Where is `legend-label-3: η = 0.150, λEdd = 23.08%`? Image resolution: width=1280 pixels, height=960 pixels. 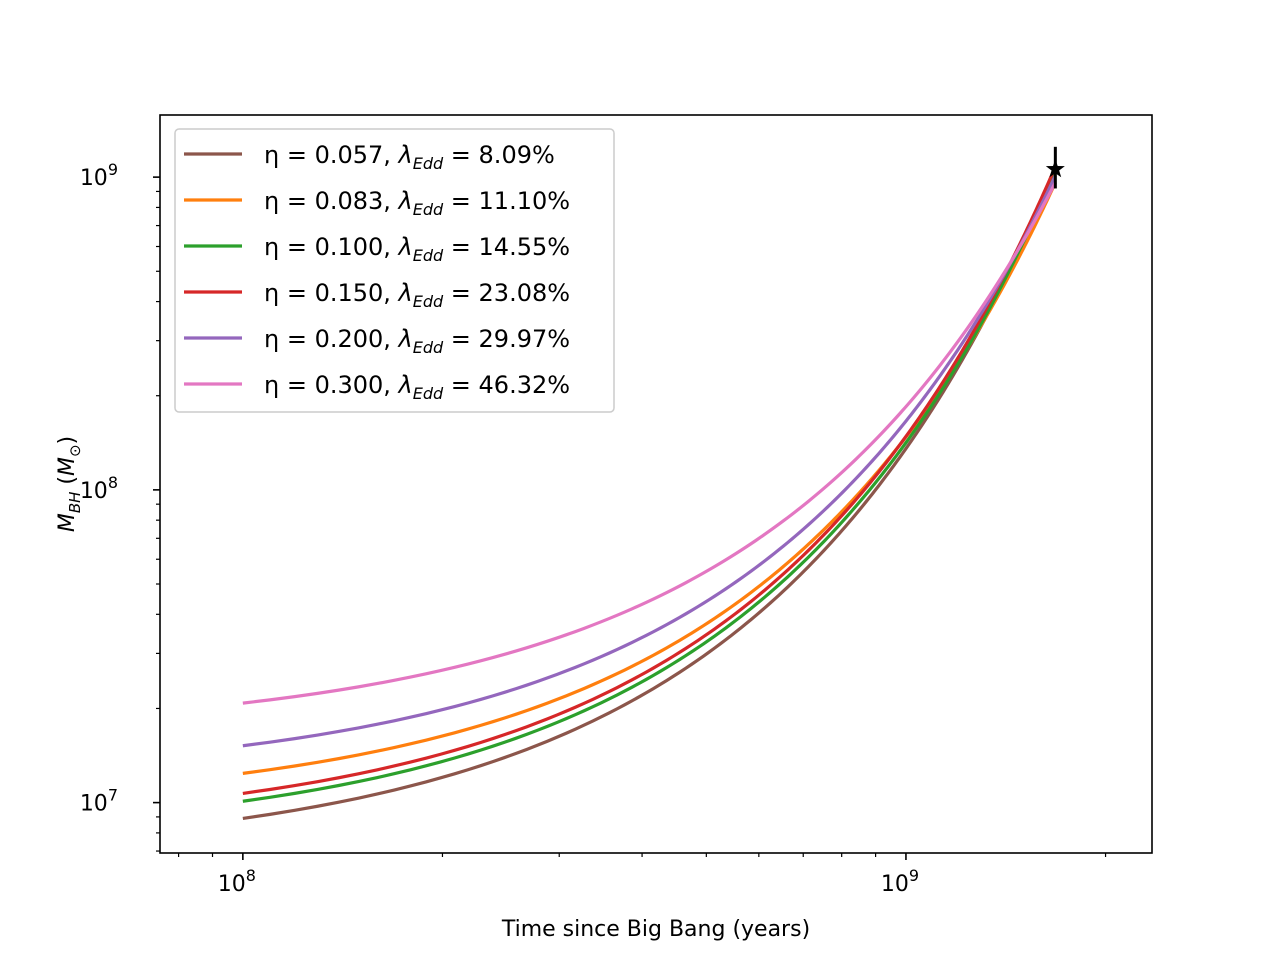
legend-label-3: η = 0.150, λEdd = 23.08% is located at coordinates (417, 295).